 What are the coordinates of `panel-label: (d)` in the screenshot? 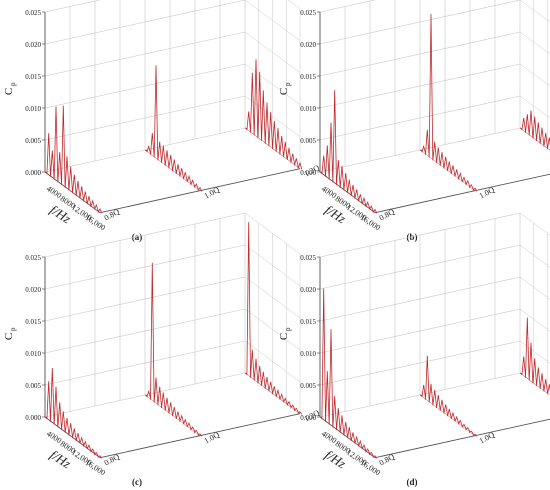 It's located at (412, 482).